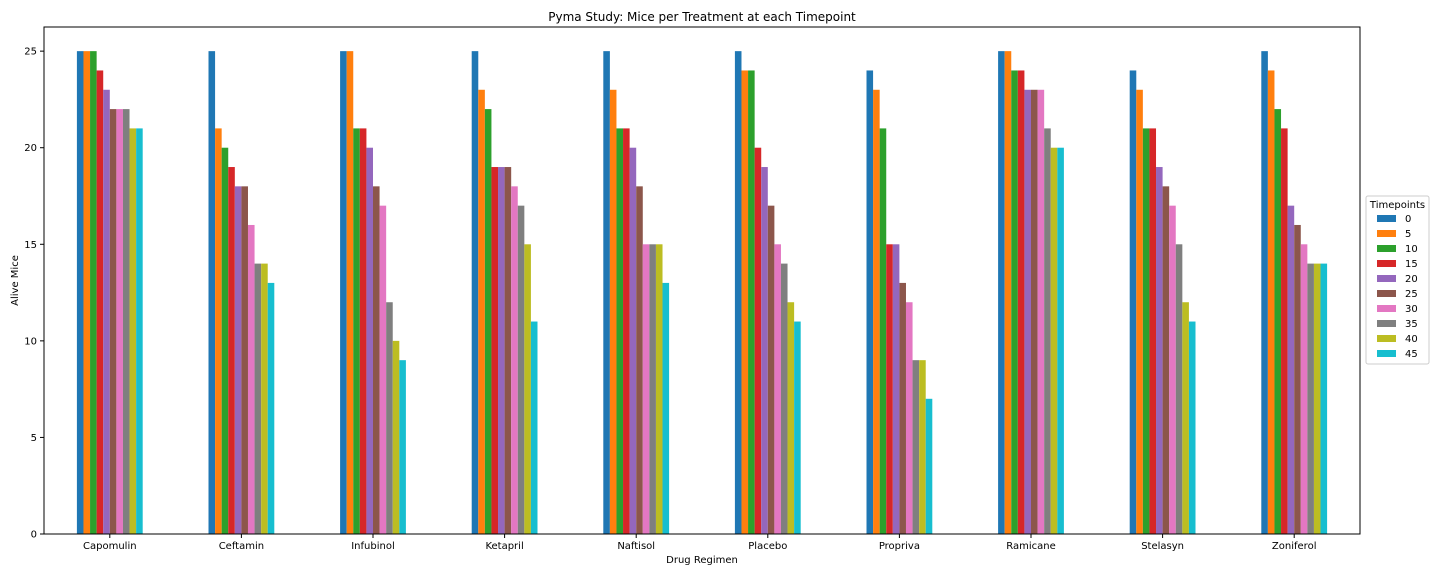  Describe the element at coordinates (373, 546) in the screenshot. I see `x-tick-label: Infubinol` at that location.